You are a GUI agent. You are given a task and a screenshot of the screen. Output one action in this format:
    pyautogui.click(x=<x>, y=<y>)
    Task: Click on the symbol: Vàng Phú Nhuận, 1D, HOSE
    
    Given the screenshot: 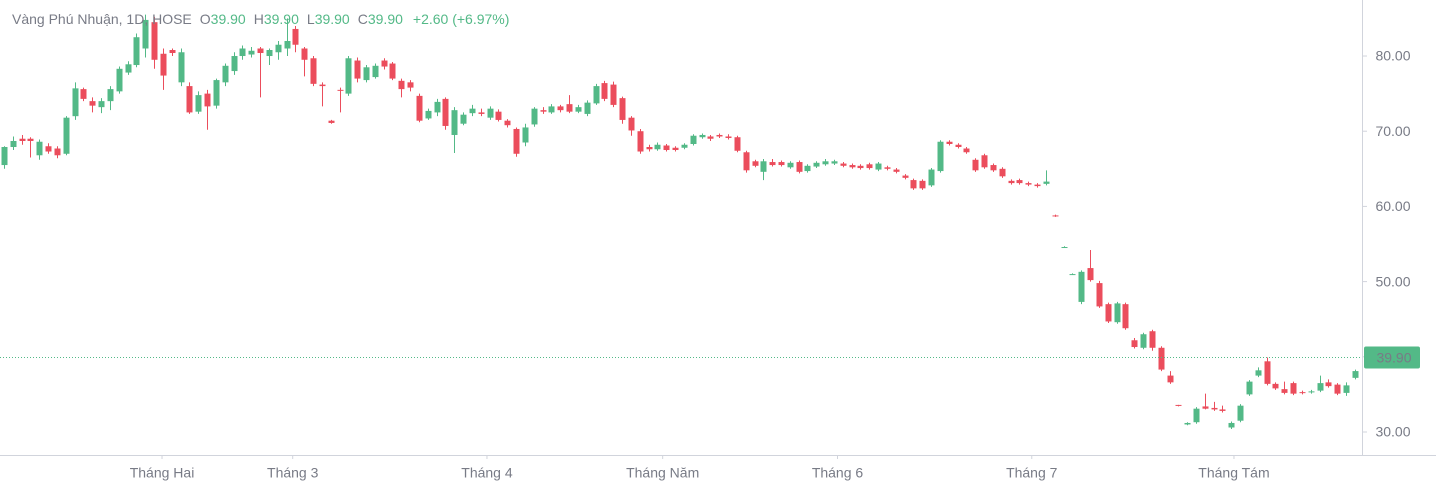 What is the action you would take?
    pyautogui.click(x=102, y=19)
    